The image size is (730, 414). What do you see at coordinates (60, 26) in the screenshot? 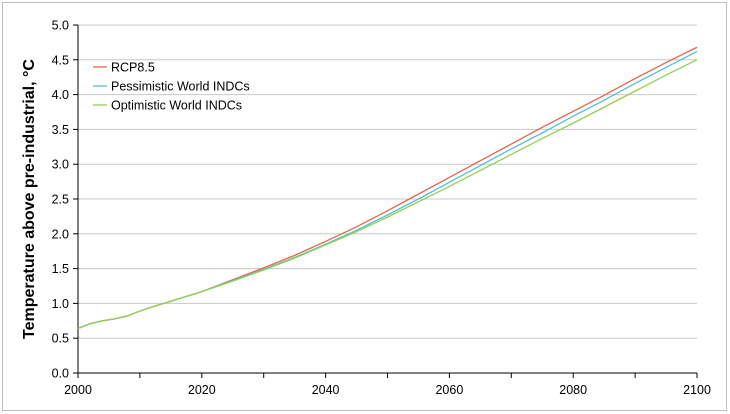
I see `y-tick-label: 5.0` at bounding box center [60, 26].